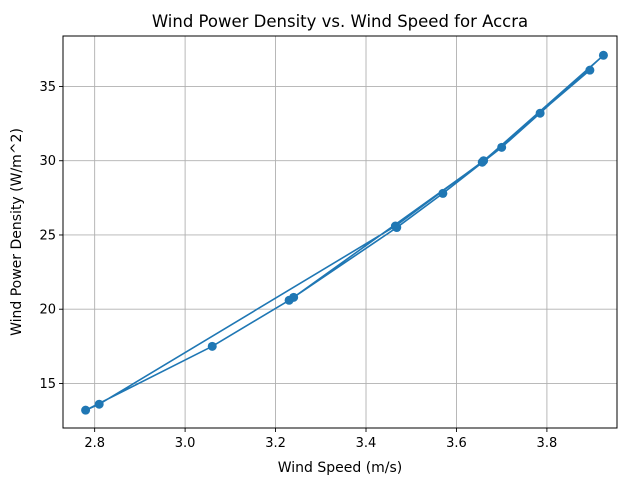 Image resolution: width=628 pixels, height=480 pixels. I want to click on y-tick-label: 20, so click(47, 310).